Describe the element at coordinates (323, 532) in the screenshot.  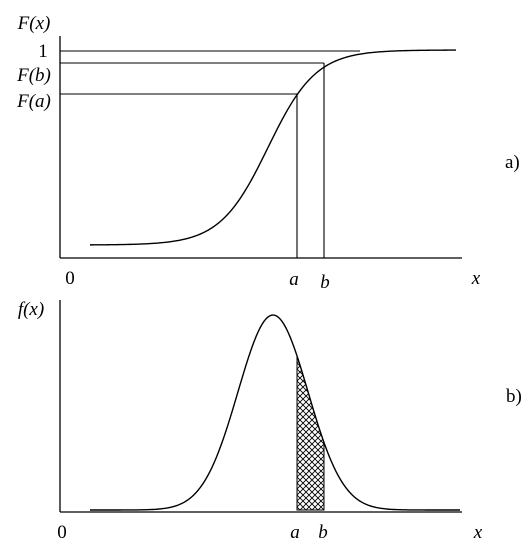
I see `panel-b-b-label: b` at that location.